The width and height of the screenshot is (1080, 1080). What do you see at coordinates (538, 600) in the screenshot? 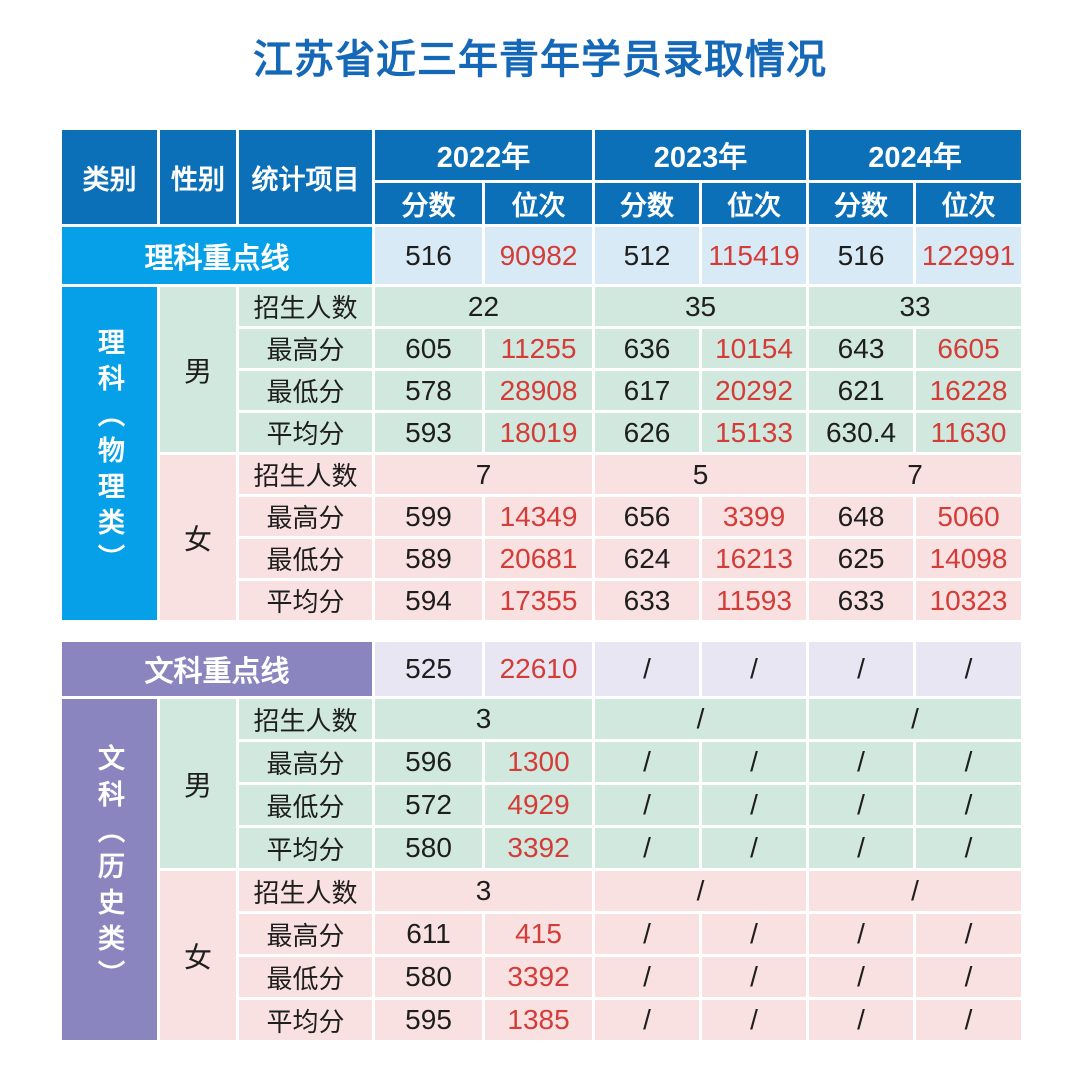
I see `rank-cell: 17355` at bounding box center [538, 600].